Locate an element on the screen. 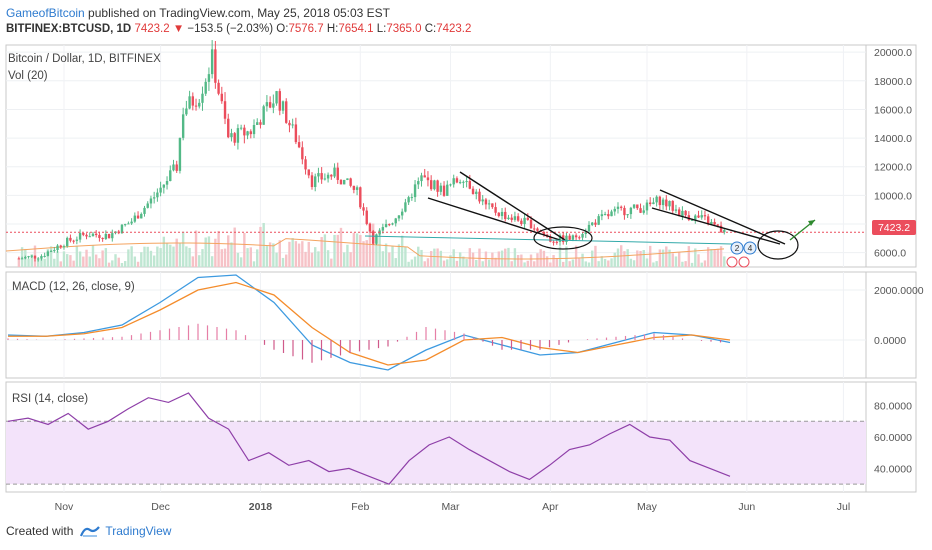 This screenshot has width=932, height=550. event-badge-text: 4 is located at coordinates (750, 248).